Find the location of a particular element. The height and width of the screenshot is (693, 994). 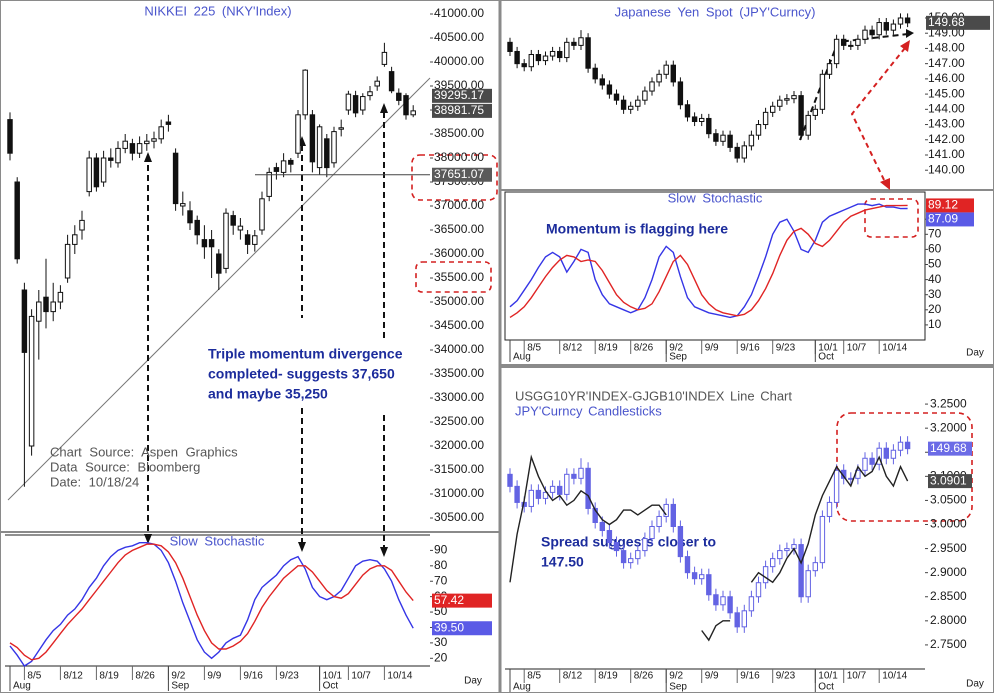

x-tick-label: 8/12 is located at coordinates (573, 676).